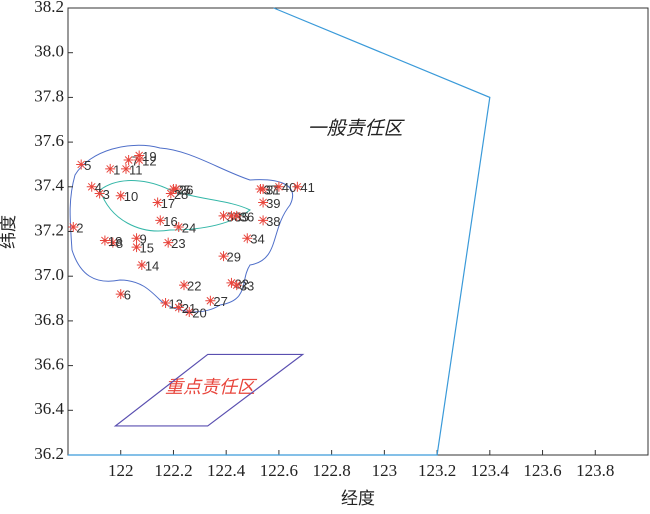 This screenshot has width=650, height=514. Describe the element at coordinates (152, 265) in the screenshot. I see `station-label: 14` at that location.